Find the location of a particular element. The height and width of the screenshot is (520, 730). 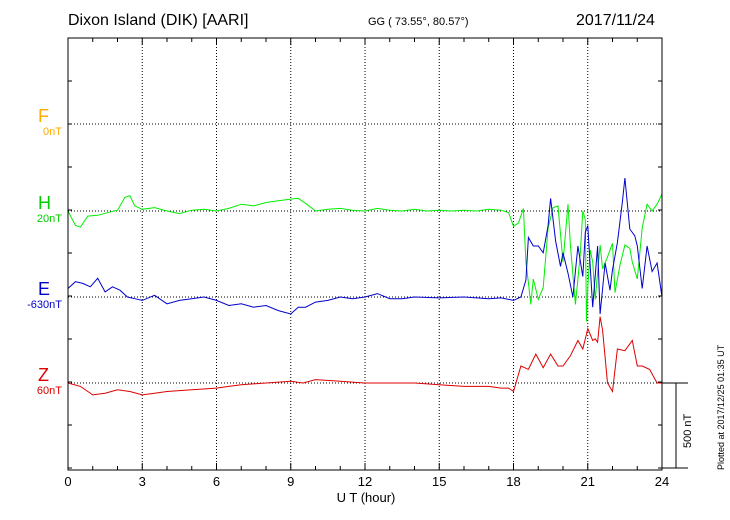

component-letter-h: H is located at coordinates (44, 203).